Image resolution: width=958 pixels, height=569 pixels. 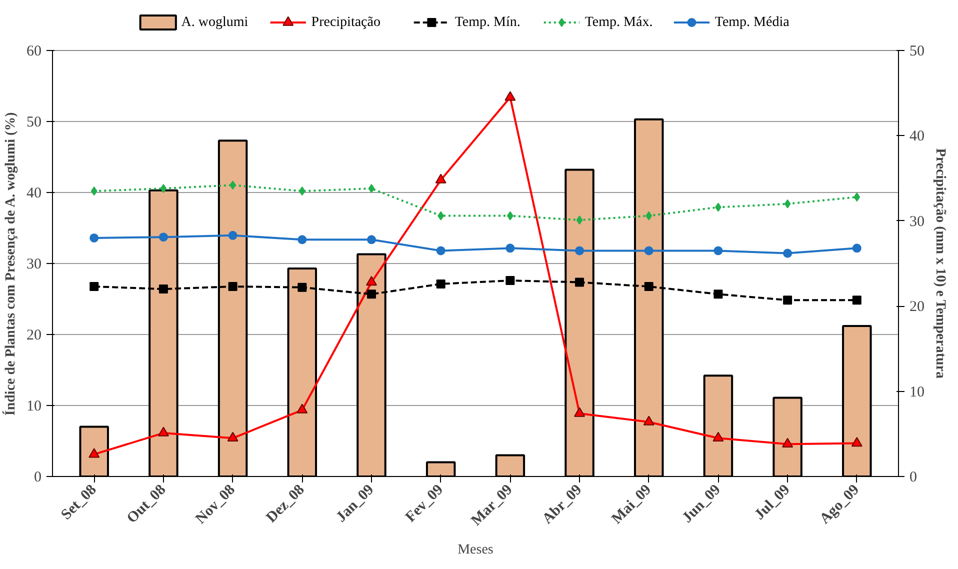 What do you see at coordinates (752, 22) in the screenshot?
I see `legend-label: Temp. Média` at bounding box center [752, 22].